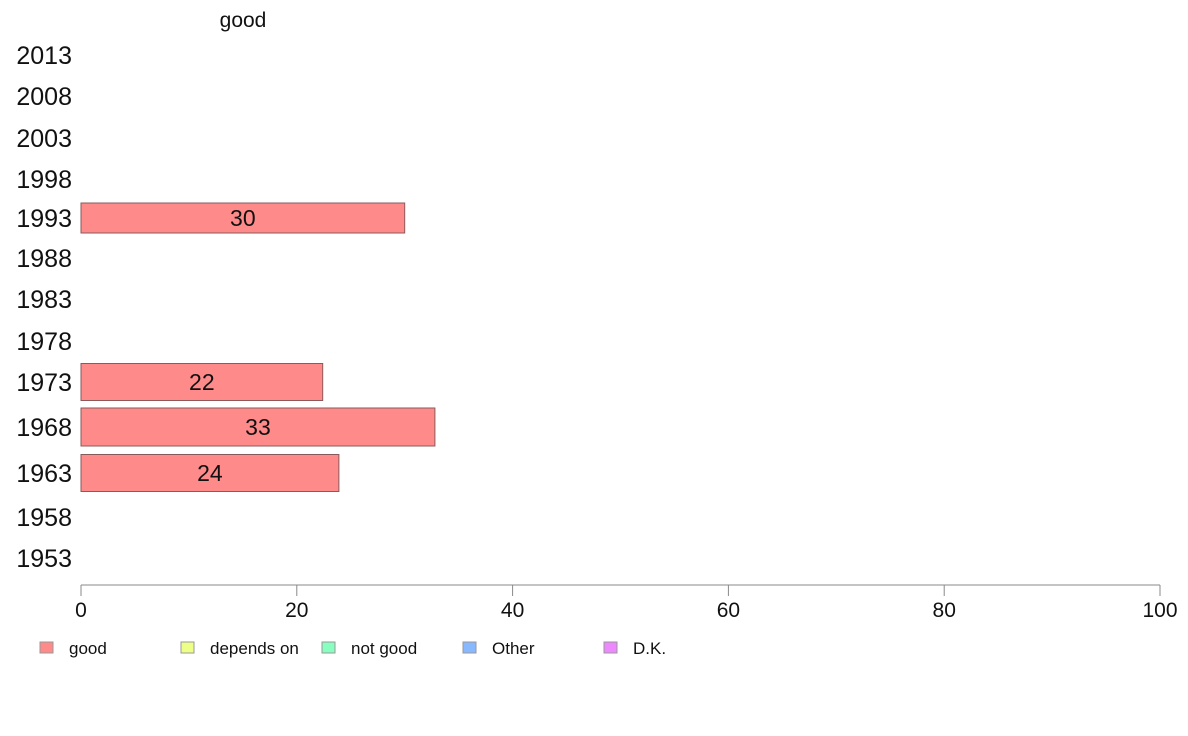 The image size is (1188, 736). What do you see at coordinates (649, 648) in the screenshot?
I see `legend-label: D.K.` at bounding box center [649, 648].